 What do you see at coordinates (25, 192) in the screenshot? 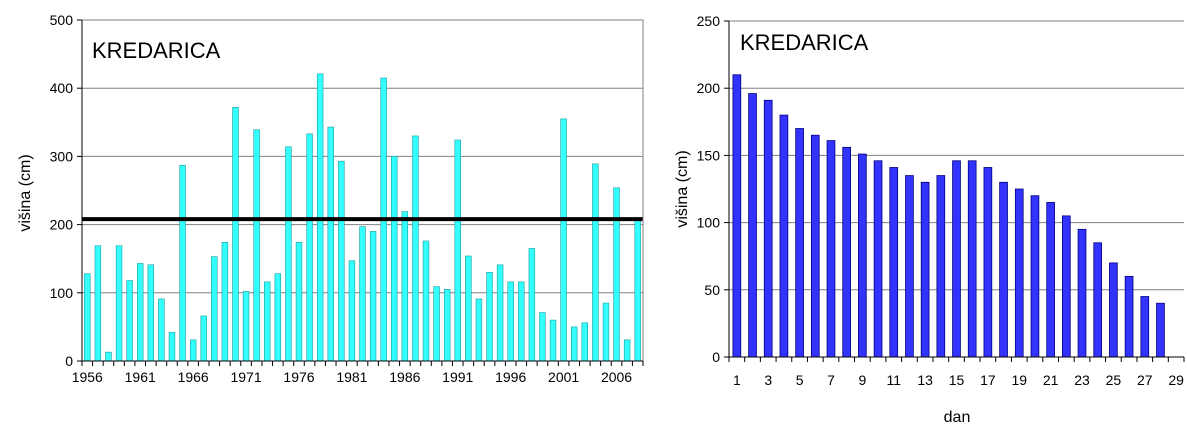
I see `chart-left-y-axis-label: višina (cm)` at bounding box center [25, 192].